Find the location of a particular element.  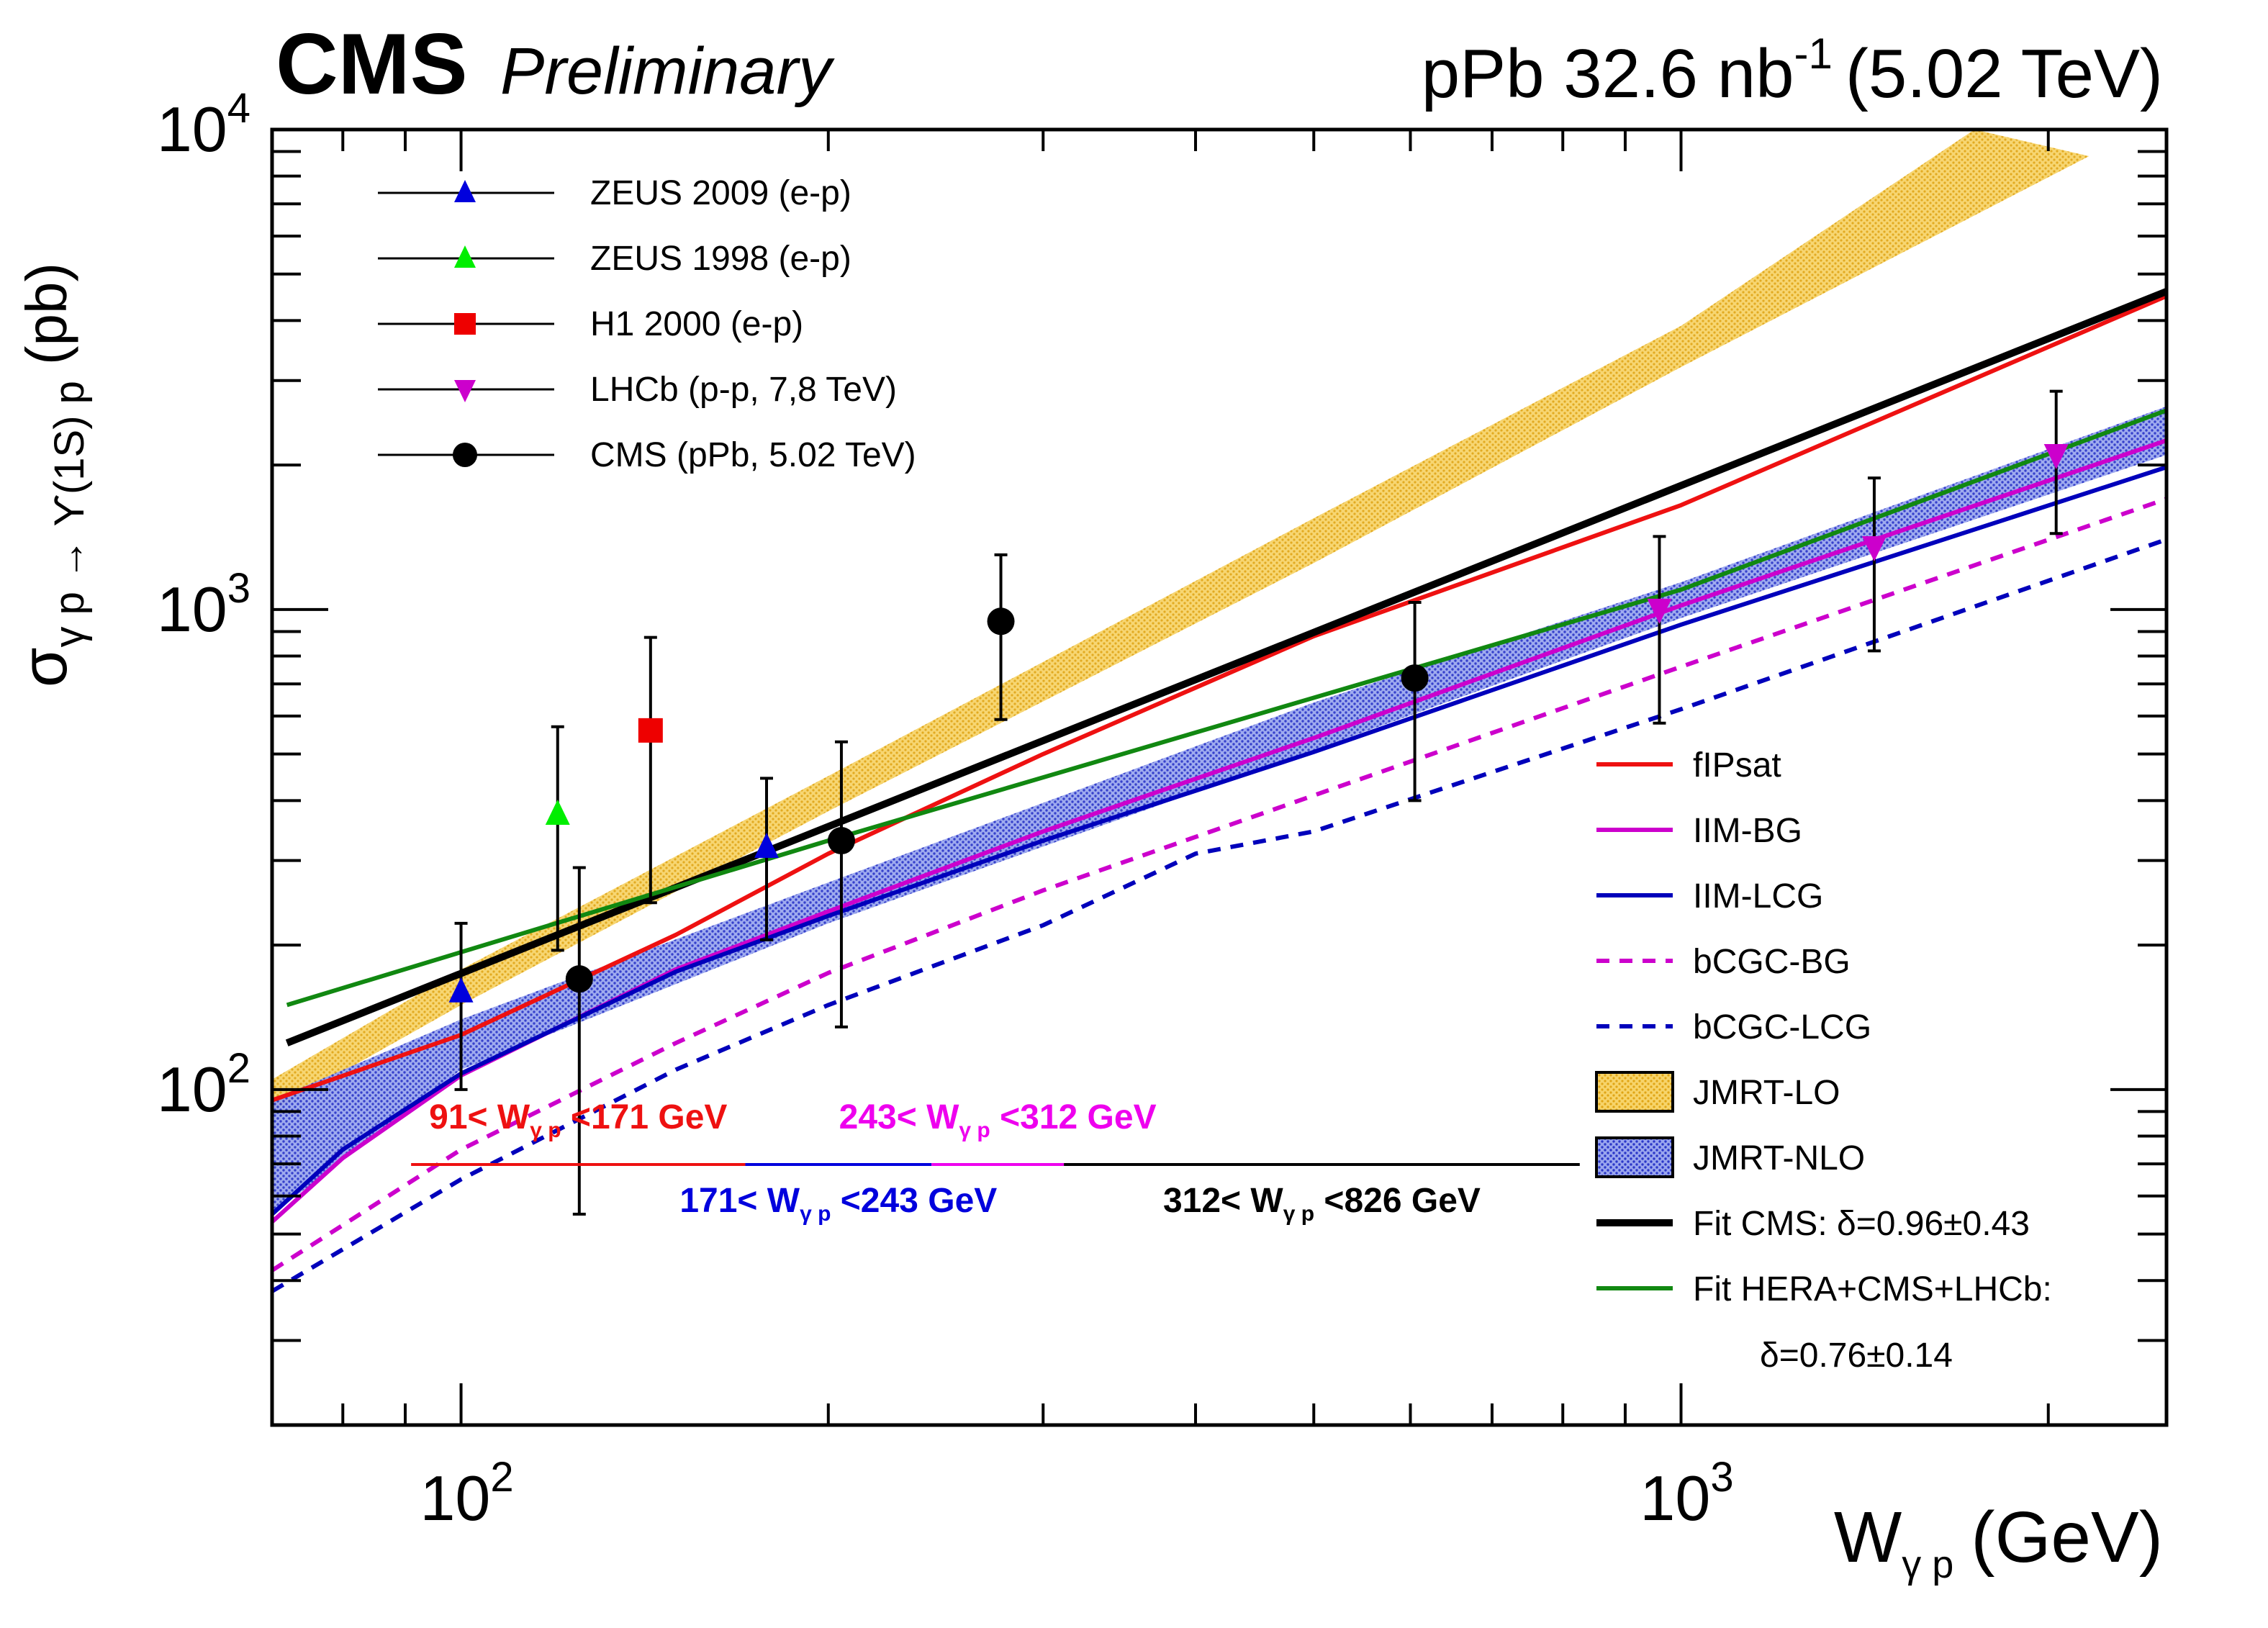

x-tick-label-100: 10² is located at coordinates (467, 1494).